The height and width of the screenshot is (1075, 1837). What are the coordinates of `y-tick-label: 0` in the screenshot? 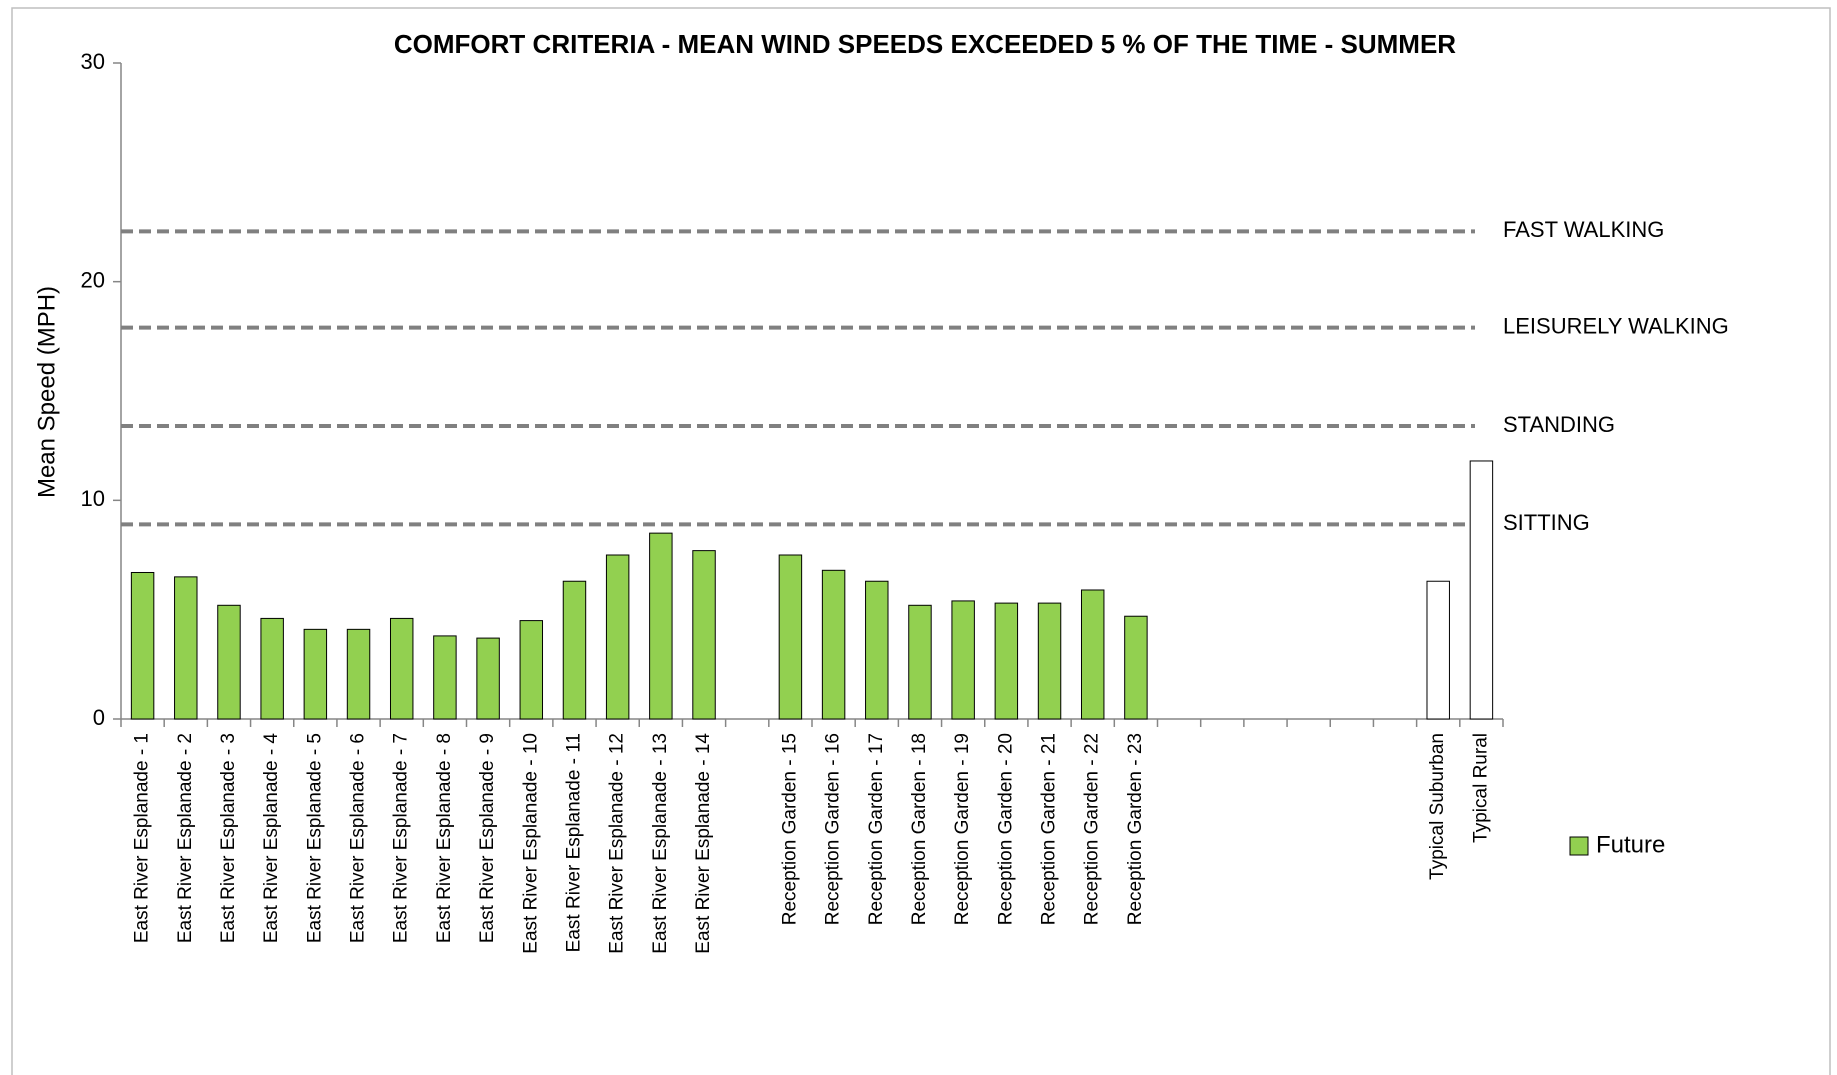 It's located at (99, 717).